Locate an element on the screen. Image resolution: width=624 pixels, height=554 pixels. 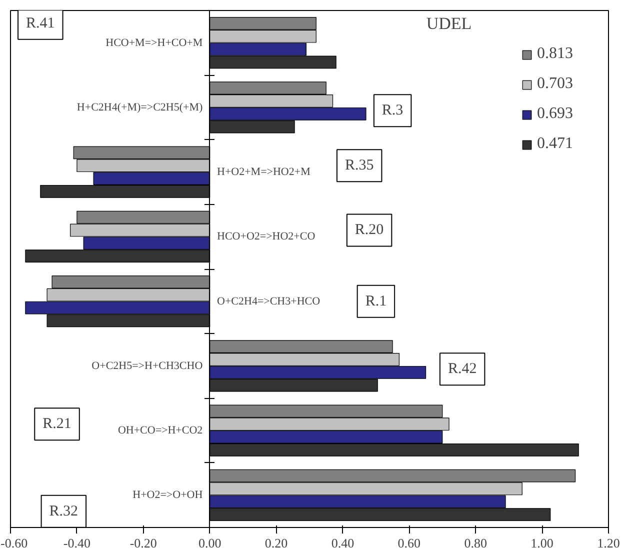
annotation: R.1 is located at coordinates (376, 301).